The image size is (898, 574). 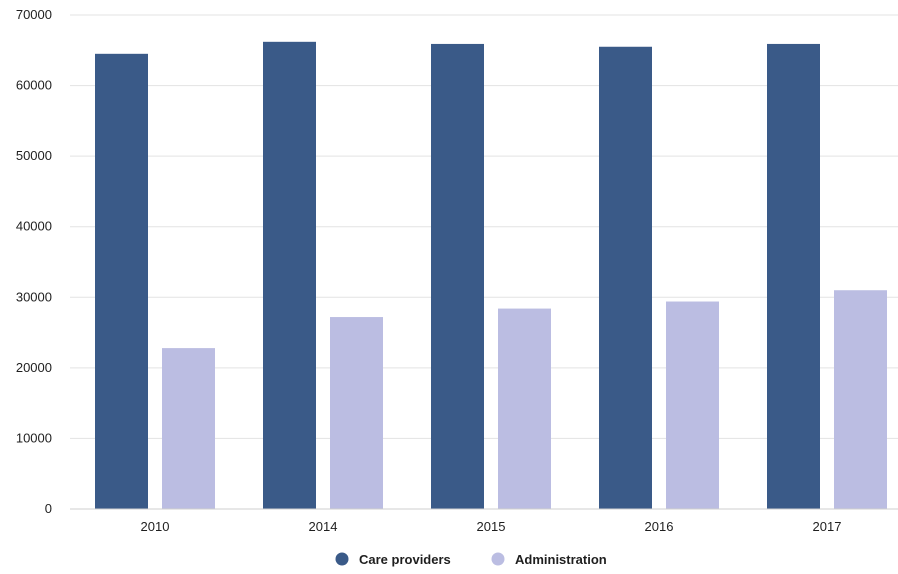 I want to click on x-tick-label: 2014, so click(x=323, y=526).